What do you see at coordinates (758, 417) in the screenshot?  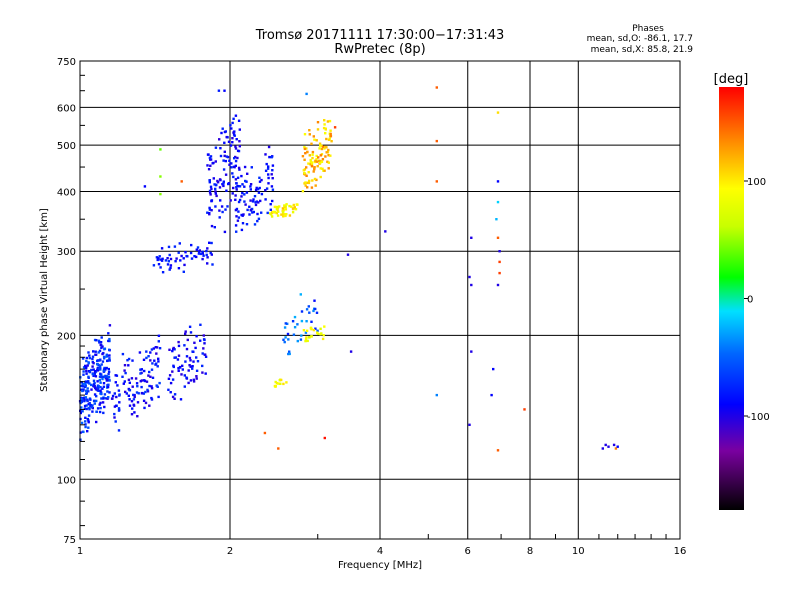 I see `colorbar-tick-label: -100` at bounding box center [758, 417].